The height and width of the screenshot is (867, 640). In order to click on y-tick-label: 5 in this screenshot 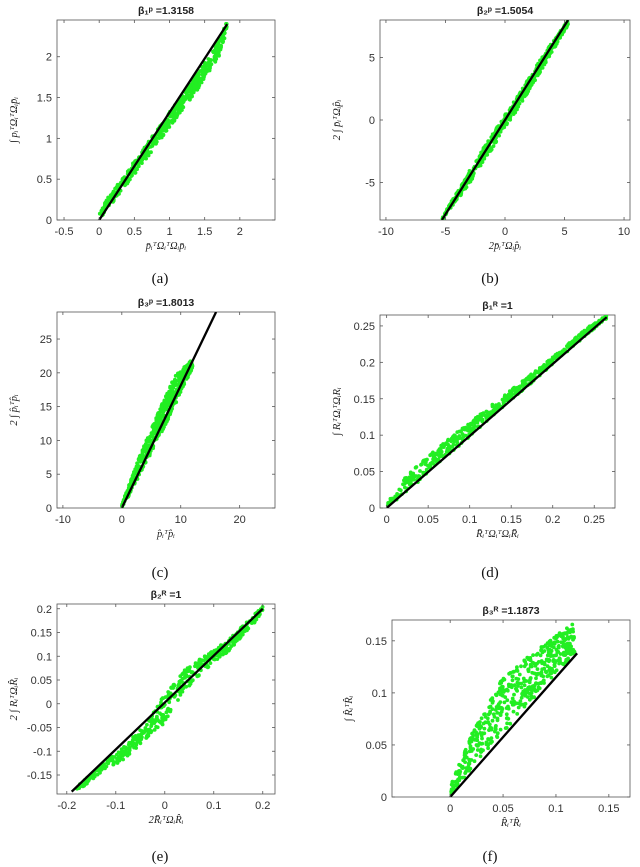, I will do `click(372, 59)`.